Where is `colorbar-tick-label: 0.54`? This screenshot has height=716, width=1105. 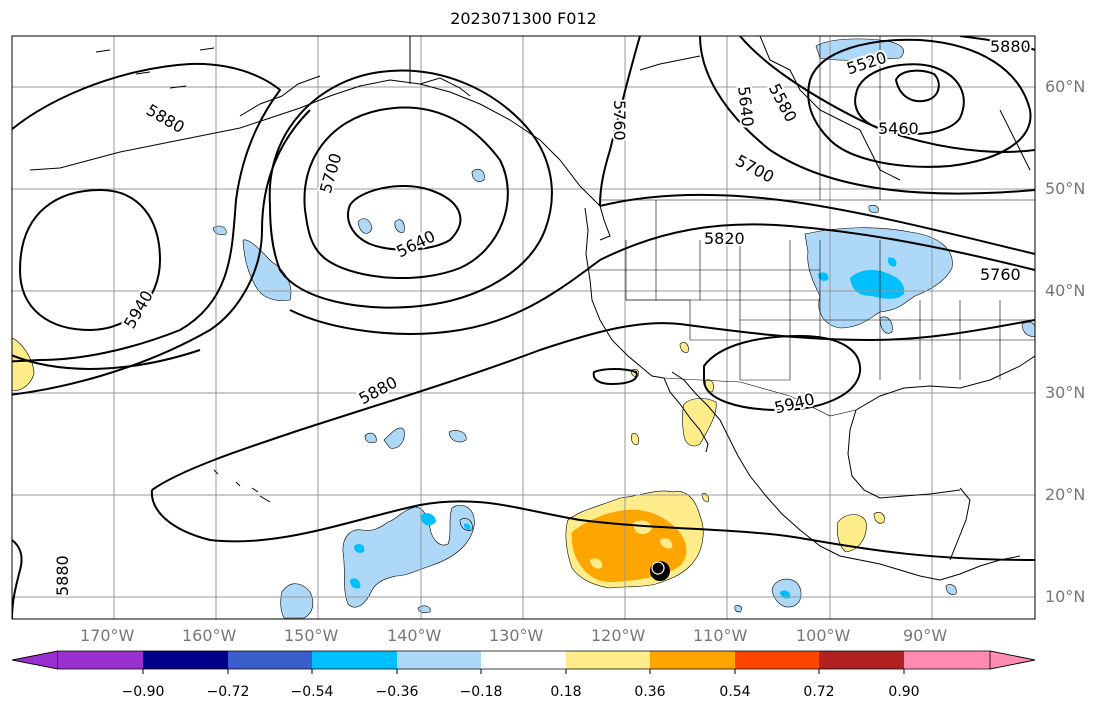
colorbar-tick-label: 0.54 is located at coordinates (735, 692).